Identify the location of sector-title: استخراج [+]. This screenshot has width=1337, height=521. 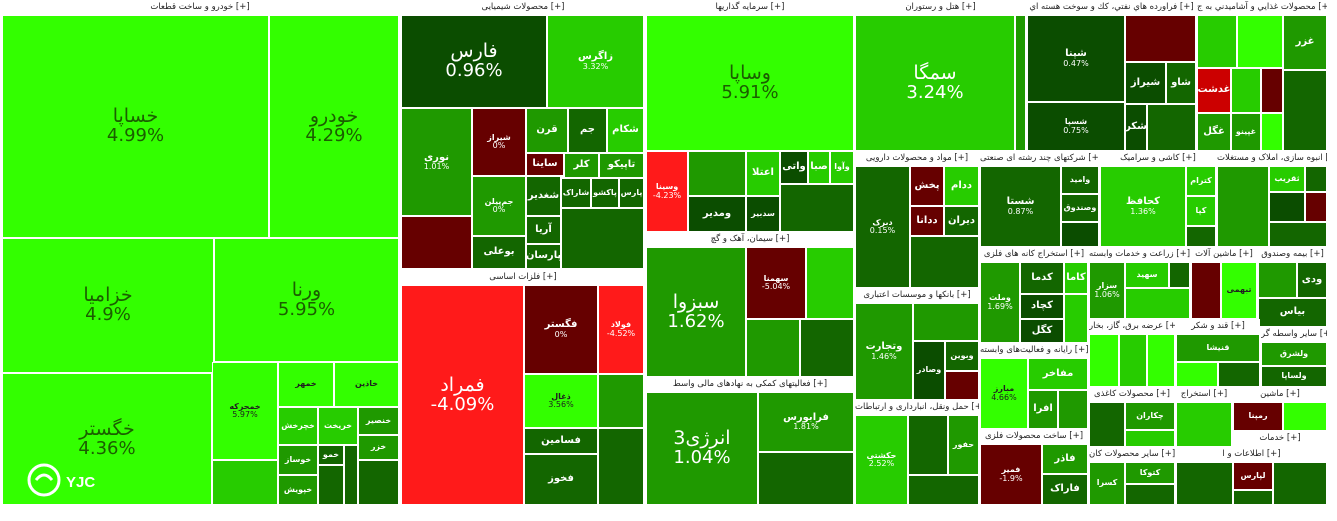
(1204, 394).